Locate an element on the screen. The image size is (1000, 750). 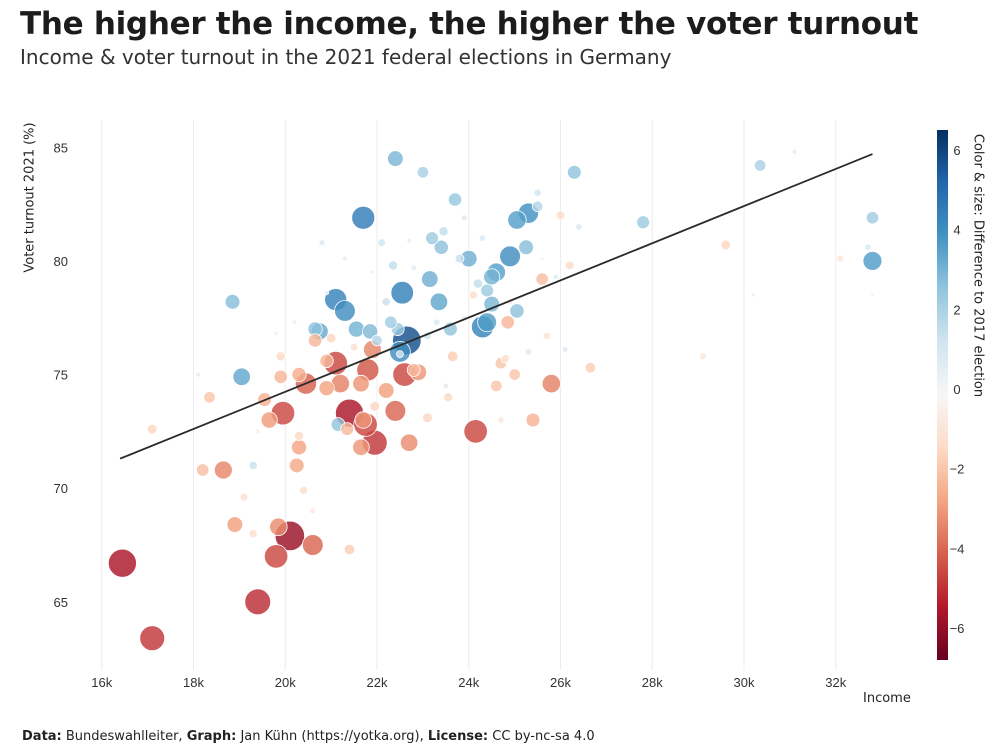
y-axis-ticks: 65 70 75 80 85 is located at coordinates (61, 375).